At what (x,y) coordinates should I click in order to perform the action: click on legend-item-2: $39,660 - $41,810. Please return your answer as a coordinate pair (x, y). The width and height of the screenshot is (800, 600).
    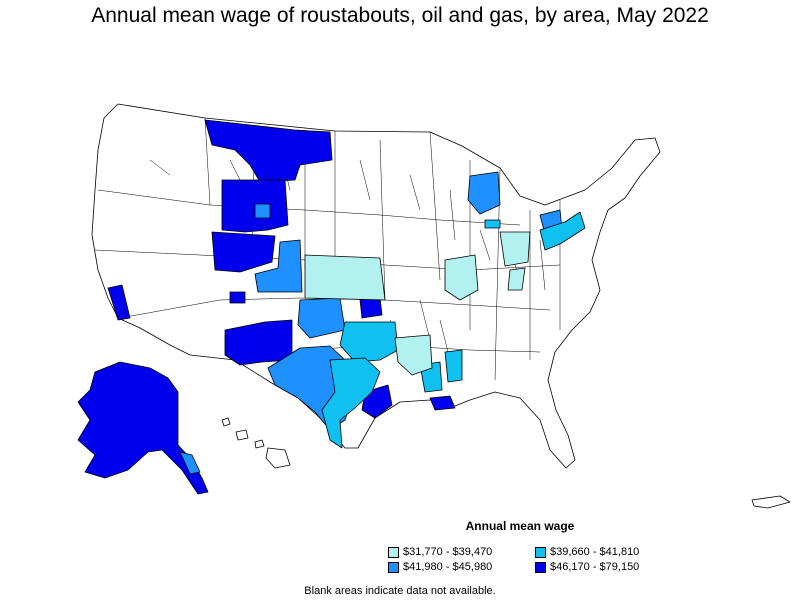
    Looking at the image, I should click on (587, 552).